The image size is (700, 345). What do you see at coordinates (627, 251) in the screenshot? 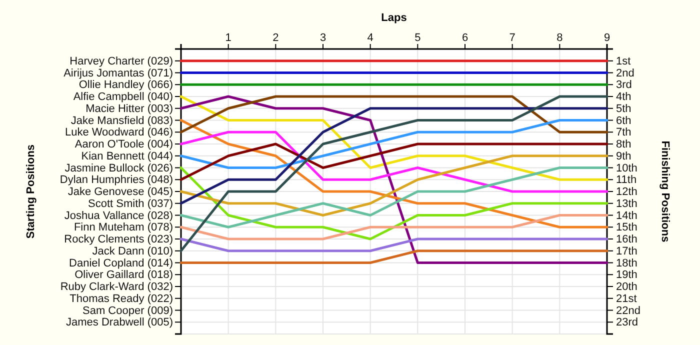
I see `y-tick-label: 17th` at bounding box center [627, 251].